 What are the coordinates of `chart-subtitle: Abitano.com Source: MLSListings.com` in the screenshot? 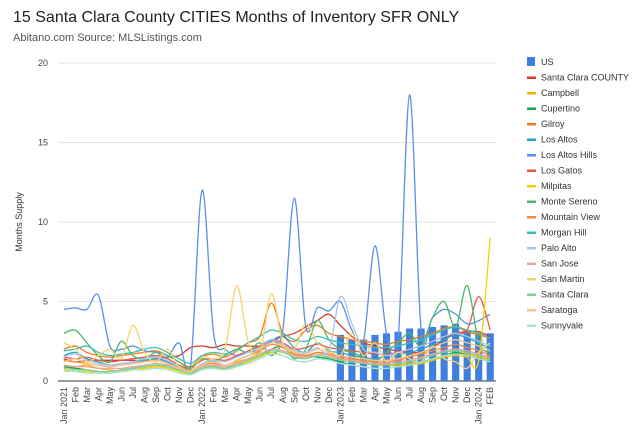 It's located at (107, 38).